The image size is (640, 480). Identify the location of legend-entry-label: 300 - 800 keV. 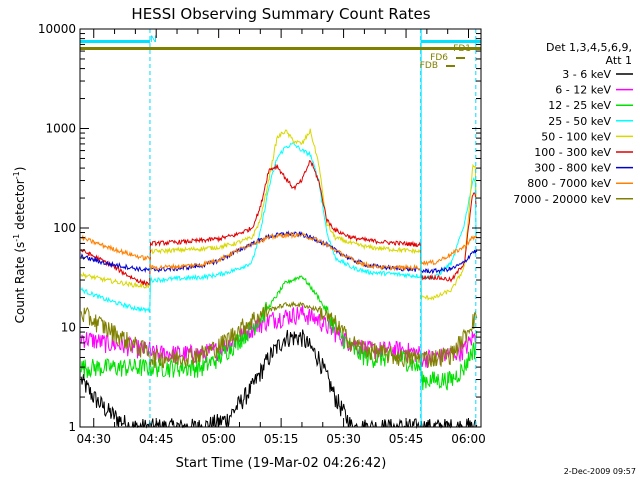
(572, 168).